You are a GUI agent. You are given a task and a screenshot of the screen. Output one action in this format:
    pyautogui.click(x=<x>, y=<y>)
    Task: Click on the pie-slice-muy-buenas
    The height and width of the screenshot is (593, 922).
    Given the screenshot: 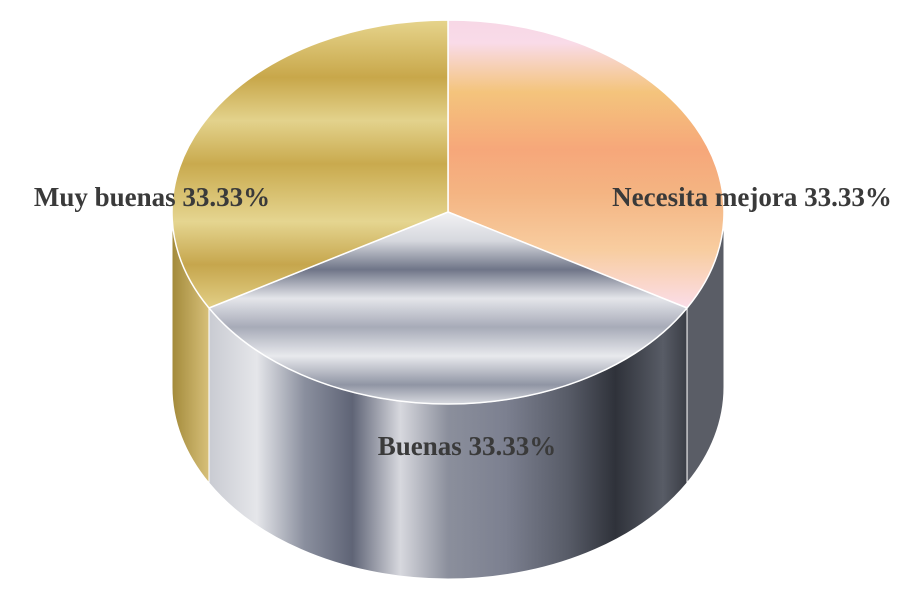 What is the action you would take?
    pyautogui.click(x=310, y=164)
    